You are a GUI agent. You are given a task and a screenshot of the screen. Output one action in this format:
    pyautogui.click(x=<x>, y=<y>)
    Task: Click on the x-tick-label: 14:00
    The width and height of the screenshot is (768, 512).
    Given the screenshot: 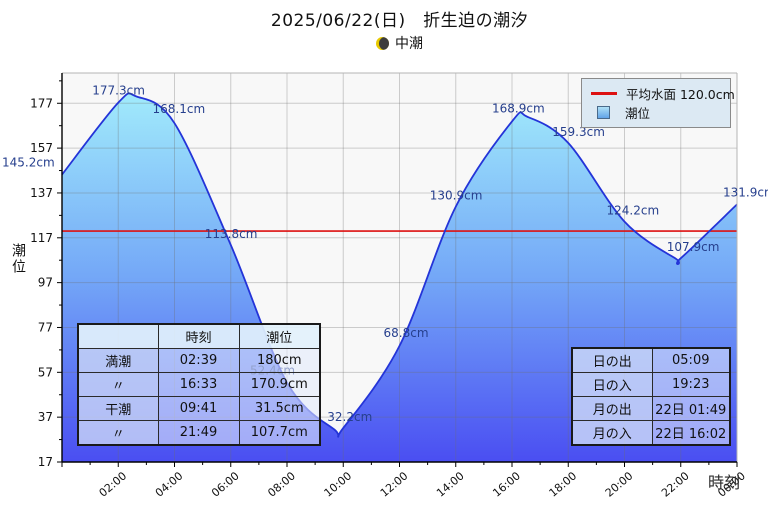 What is the action you would take?
    pyautogui.click(x=450, y=484)
    